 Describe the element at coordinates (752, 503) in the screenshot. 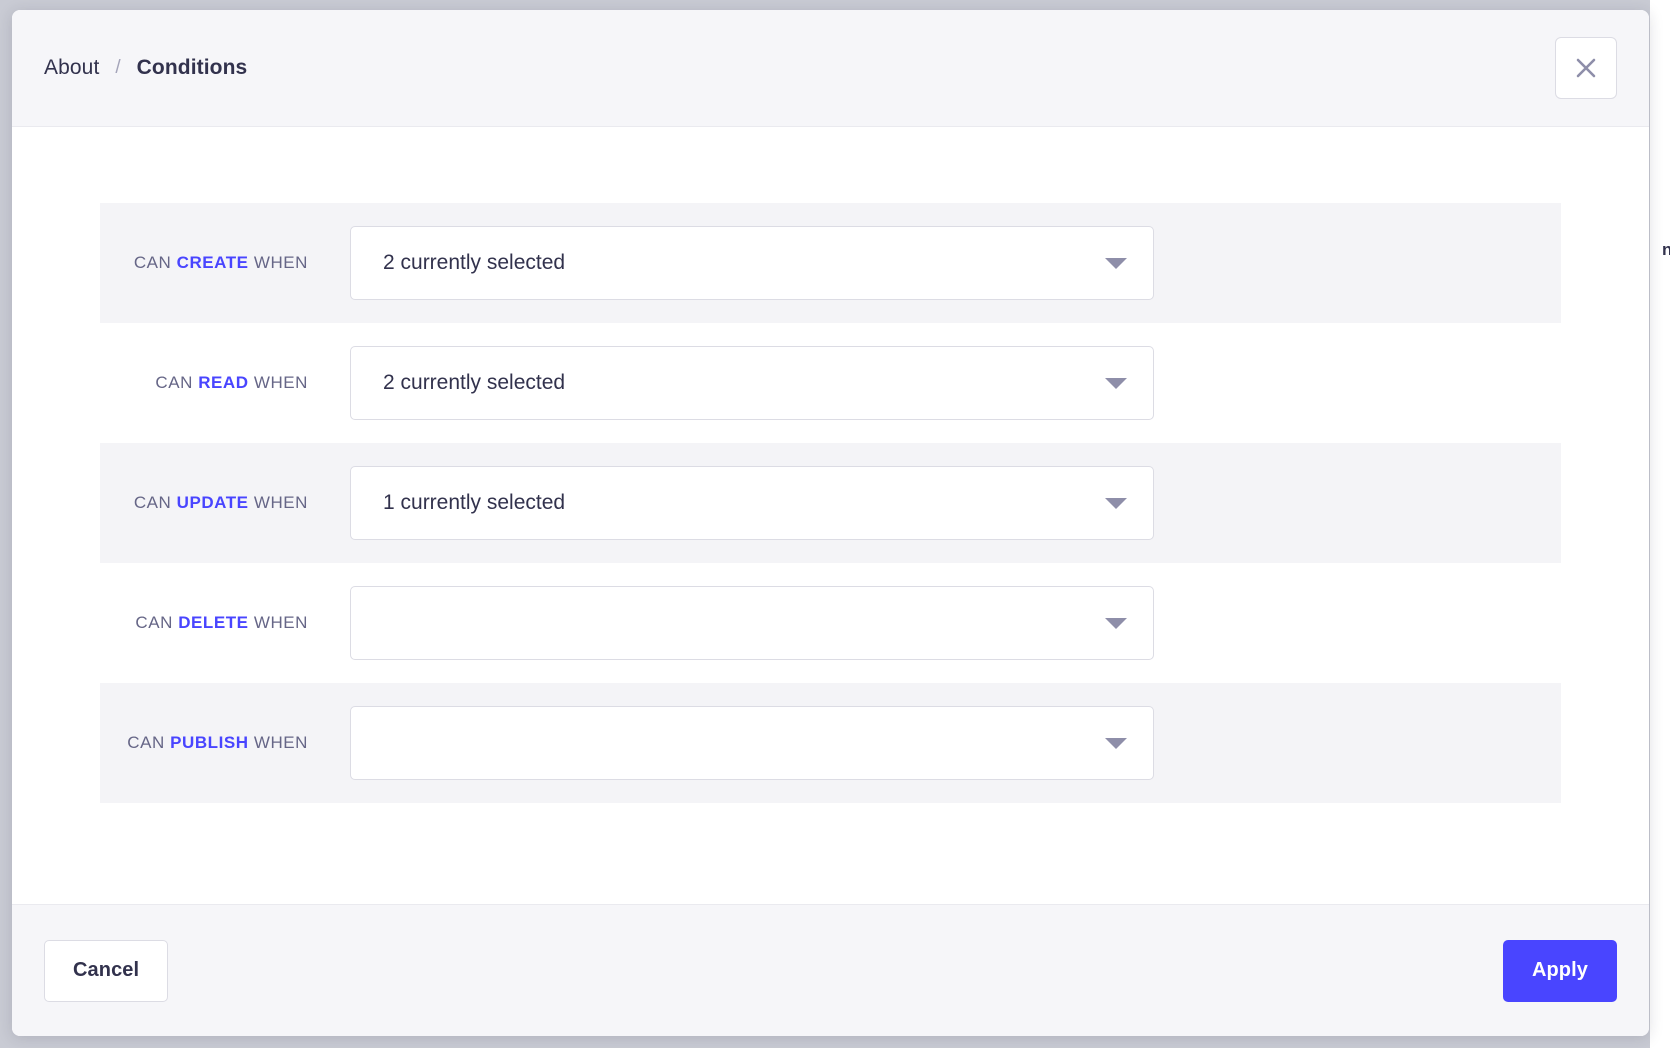

I see `condition-select-update: 1 currently selected` at that location.